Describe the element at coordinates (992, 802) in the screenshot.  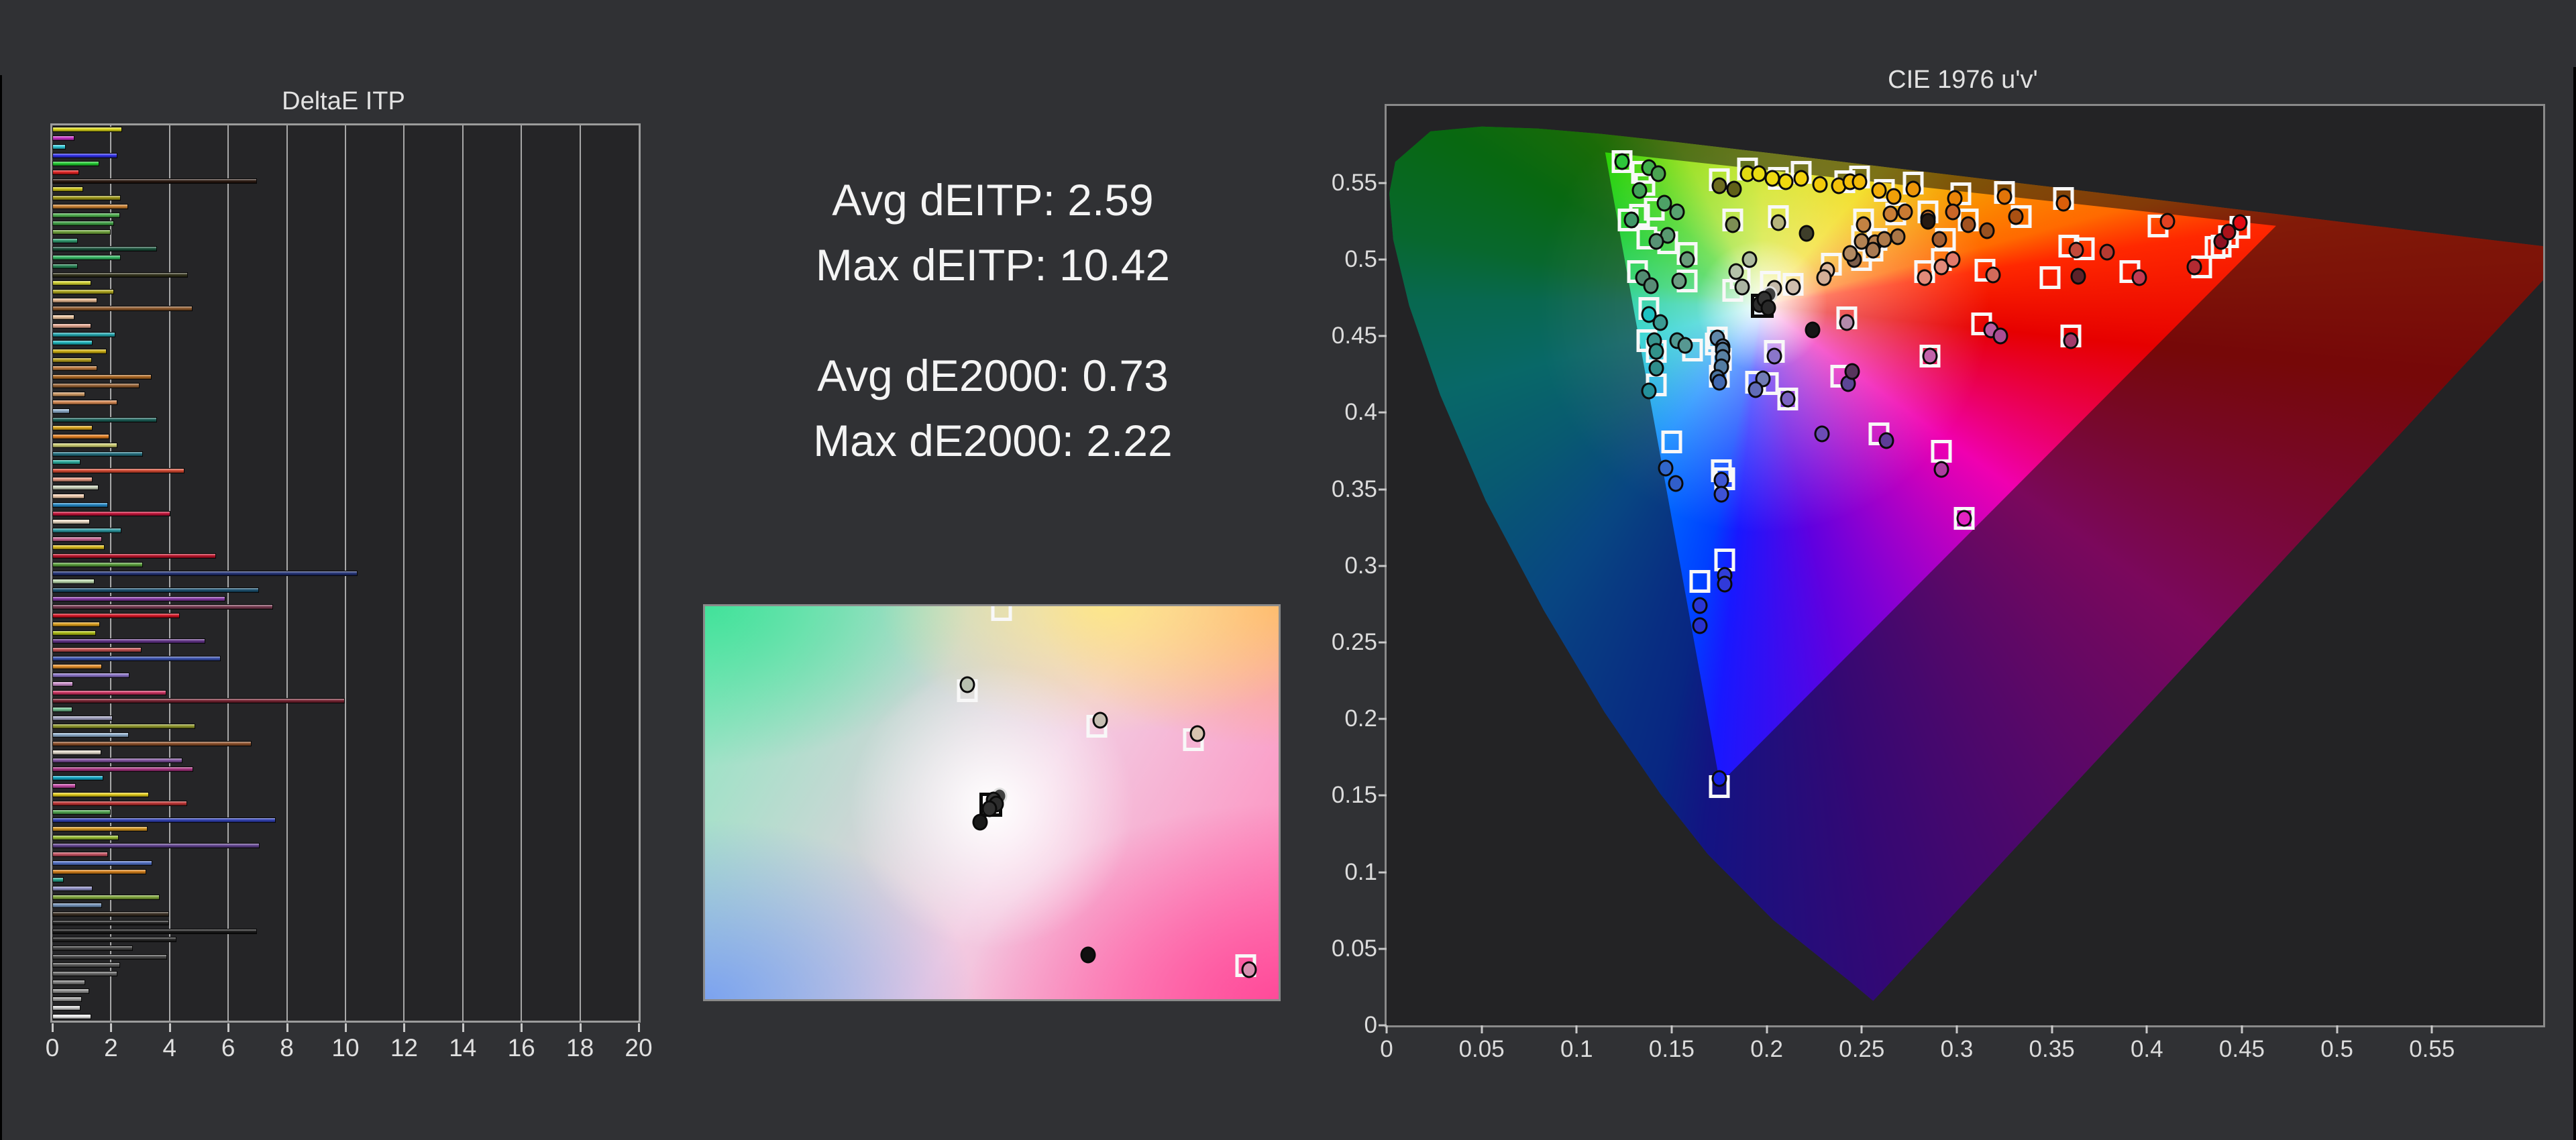
I see `gamut-patch-plot` at that location.